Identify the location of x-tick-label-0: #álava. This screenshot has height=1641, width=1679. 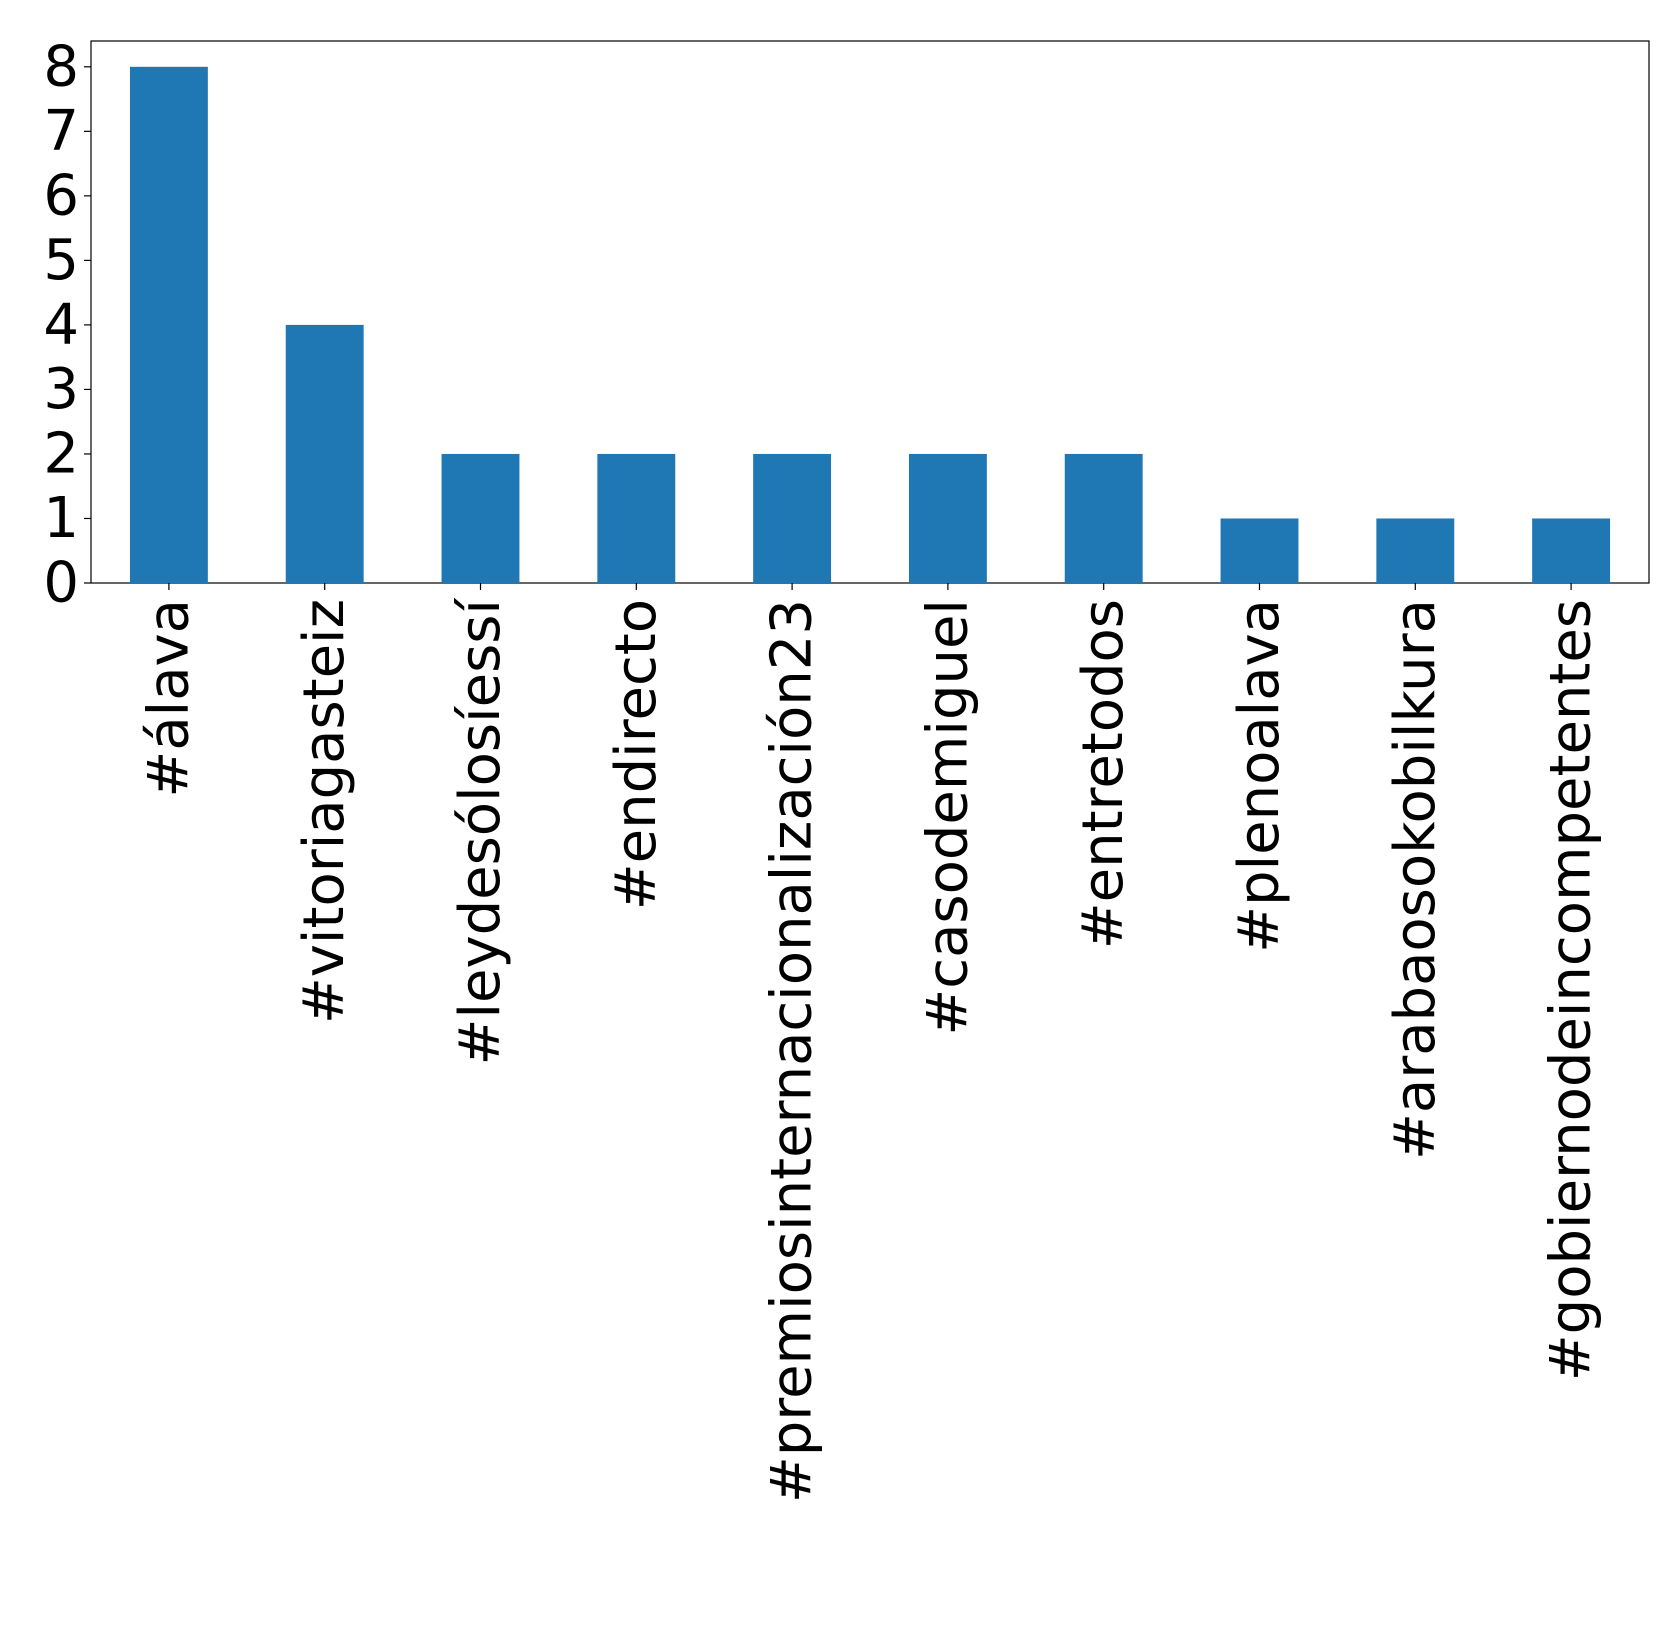
(168, 698).